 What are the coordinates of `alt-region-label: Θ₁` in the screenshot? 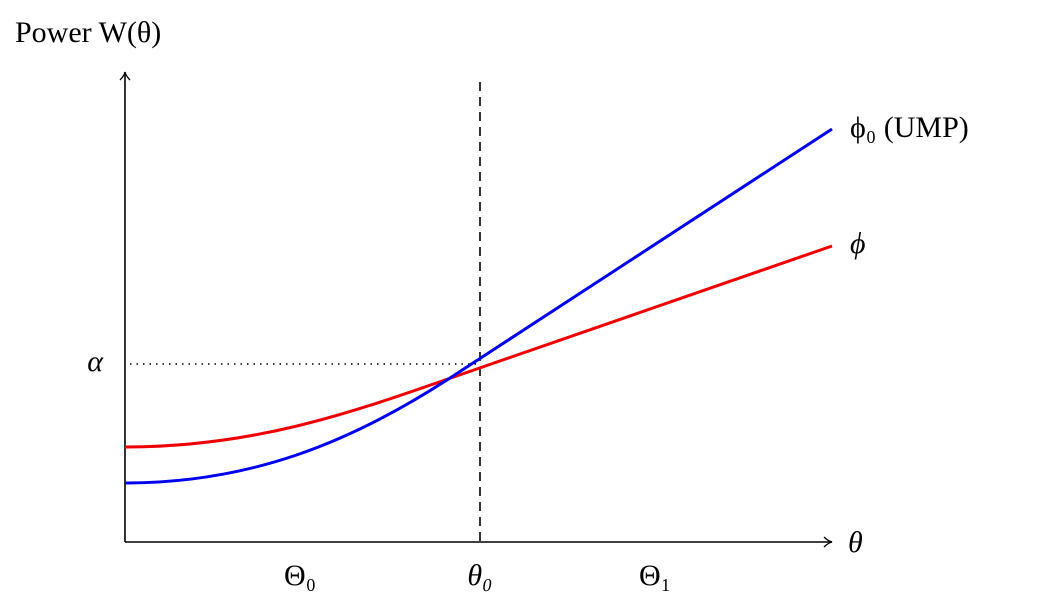 It's located at (655, 575).